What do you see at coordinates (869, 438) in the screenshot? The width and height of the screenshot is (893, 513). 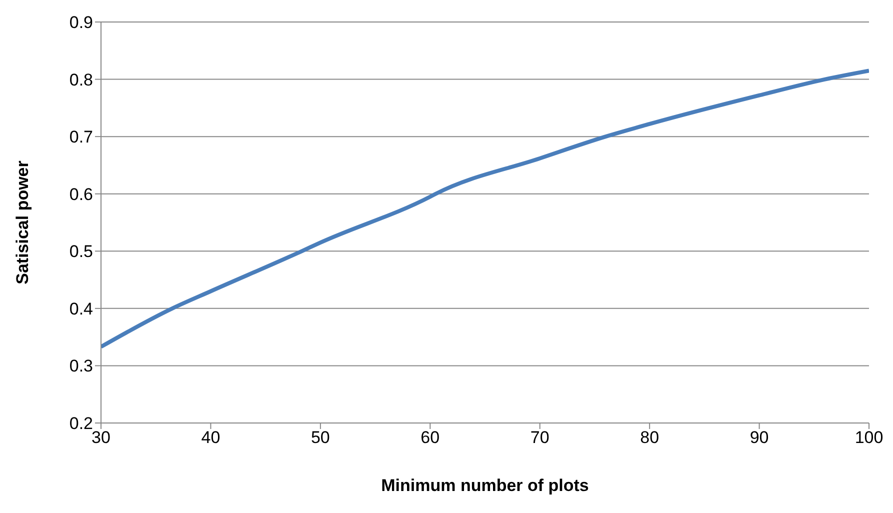 I see `x-tick-label: 100` at bounding box center [869, 438].